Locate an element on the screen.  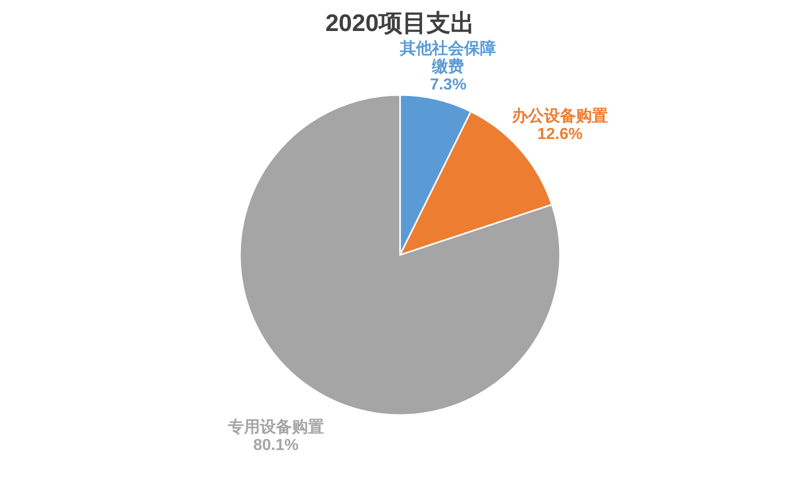
chart-title: 2020项目支出 is located at coordinates (400, 23).